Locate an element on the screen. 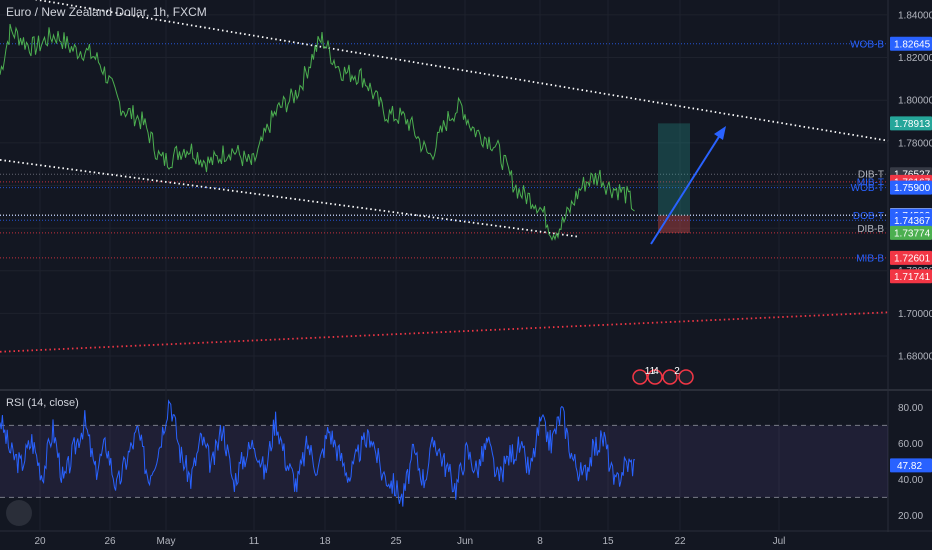  x-tick-label: 18 is located at coordinates (325, 541).